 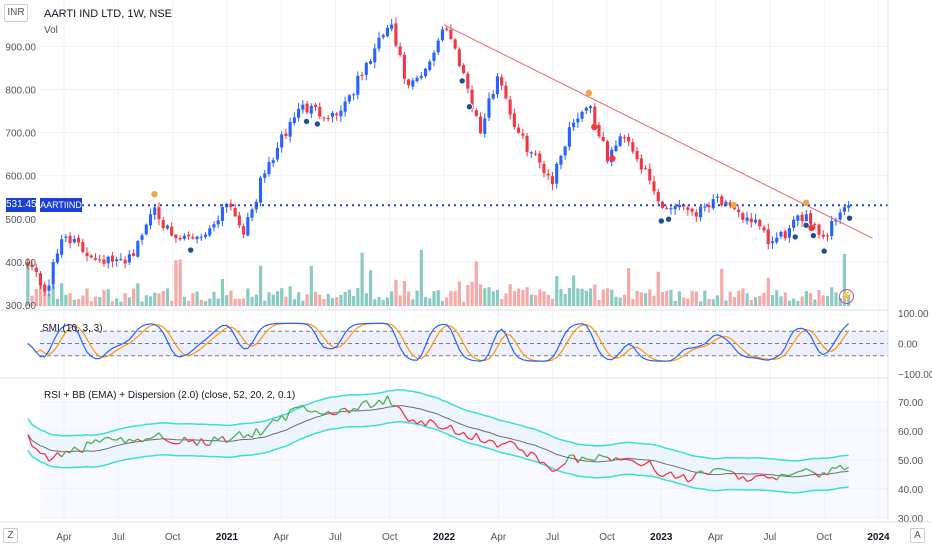 What do you see at coordinates (16, 13) in the screenshot?
I see `currency-button: INR` at bounding box center [16, 13].